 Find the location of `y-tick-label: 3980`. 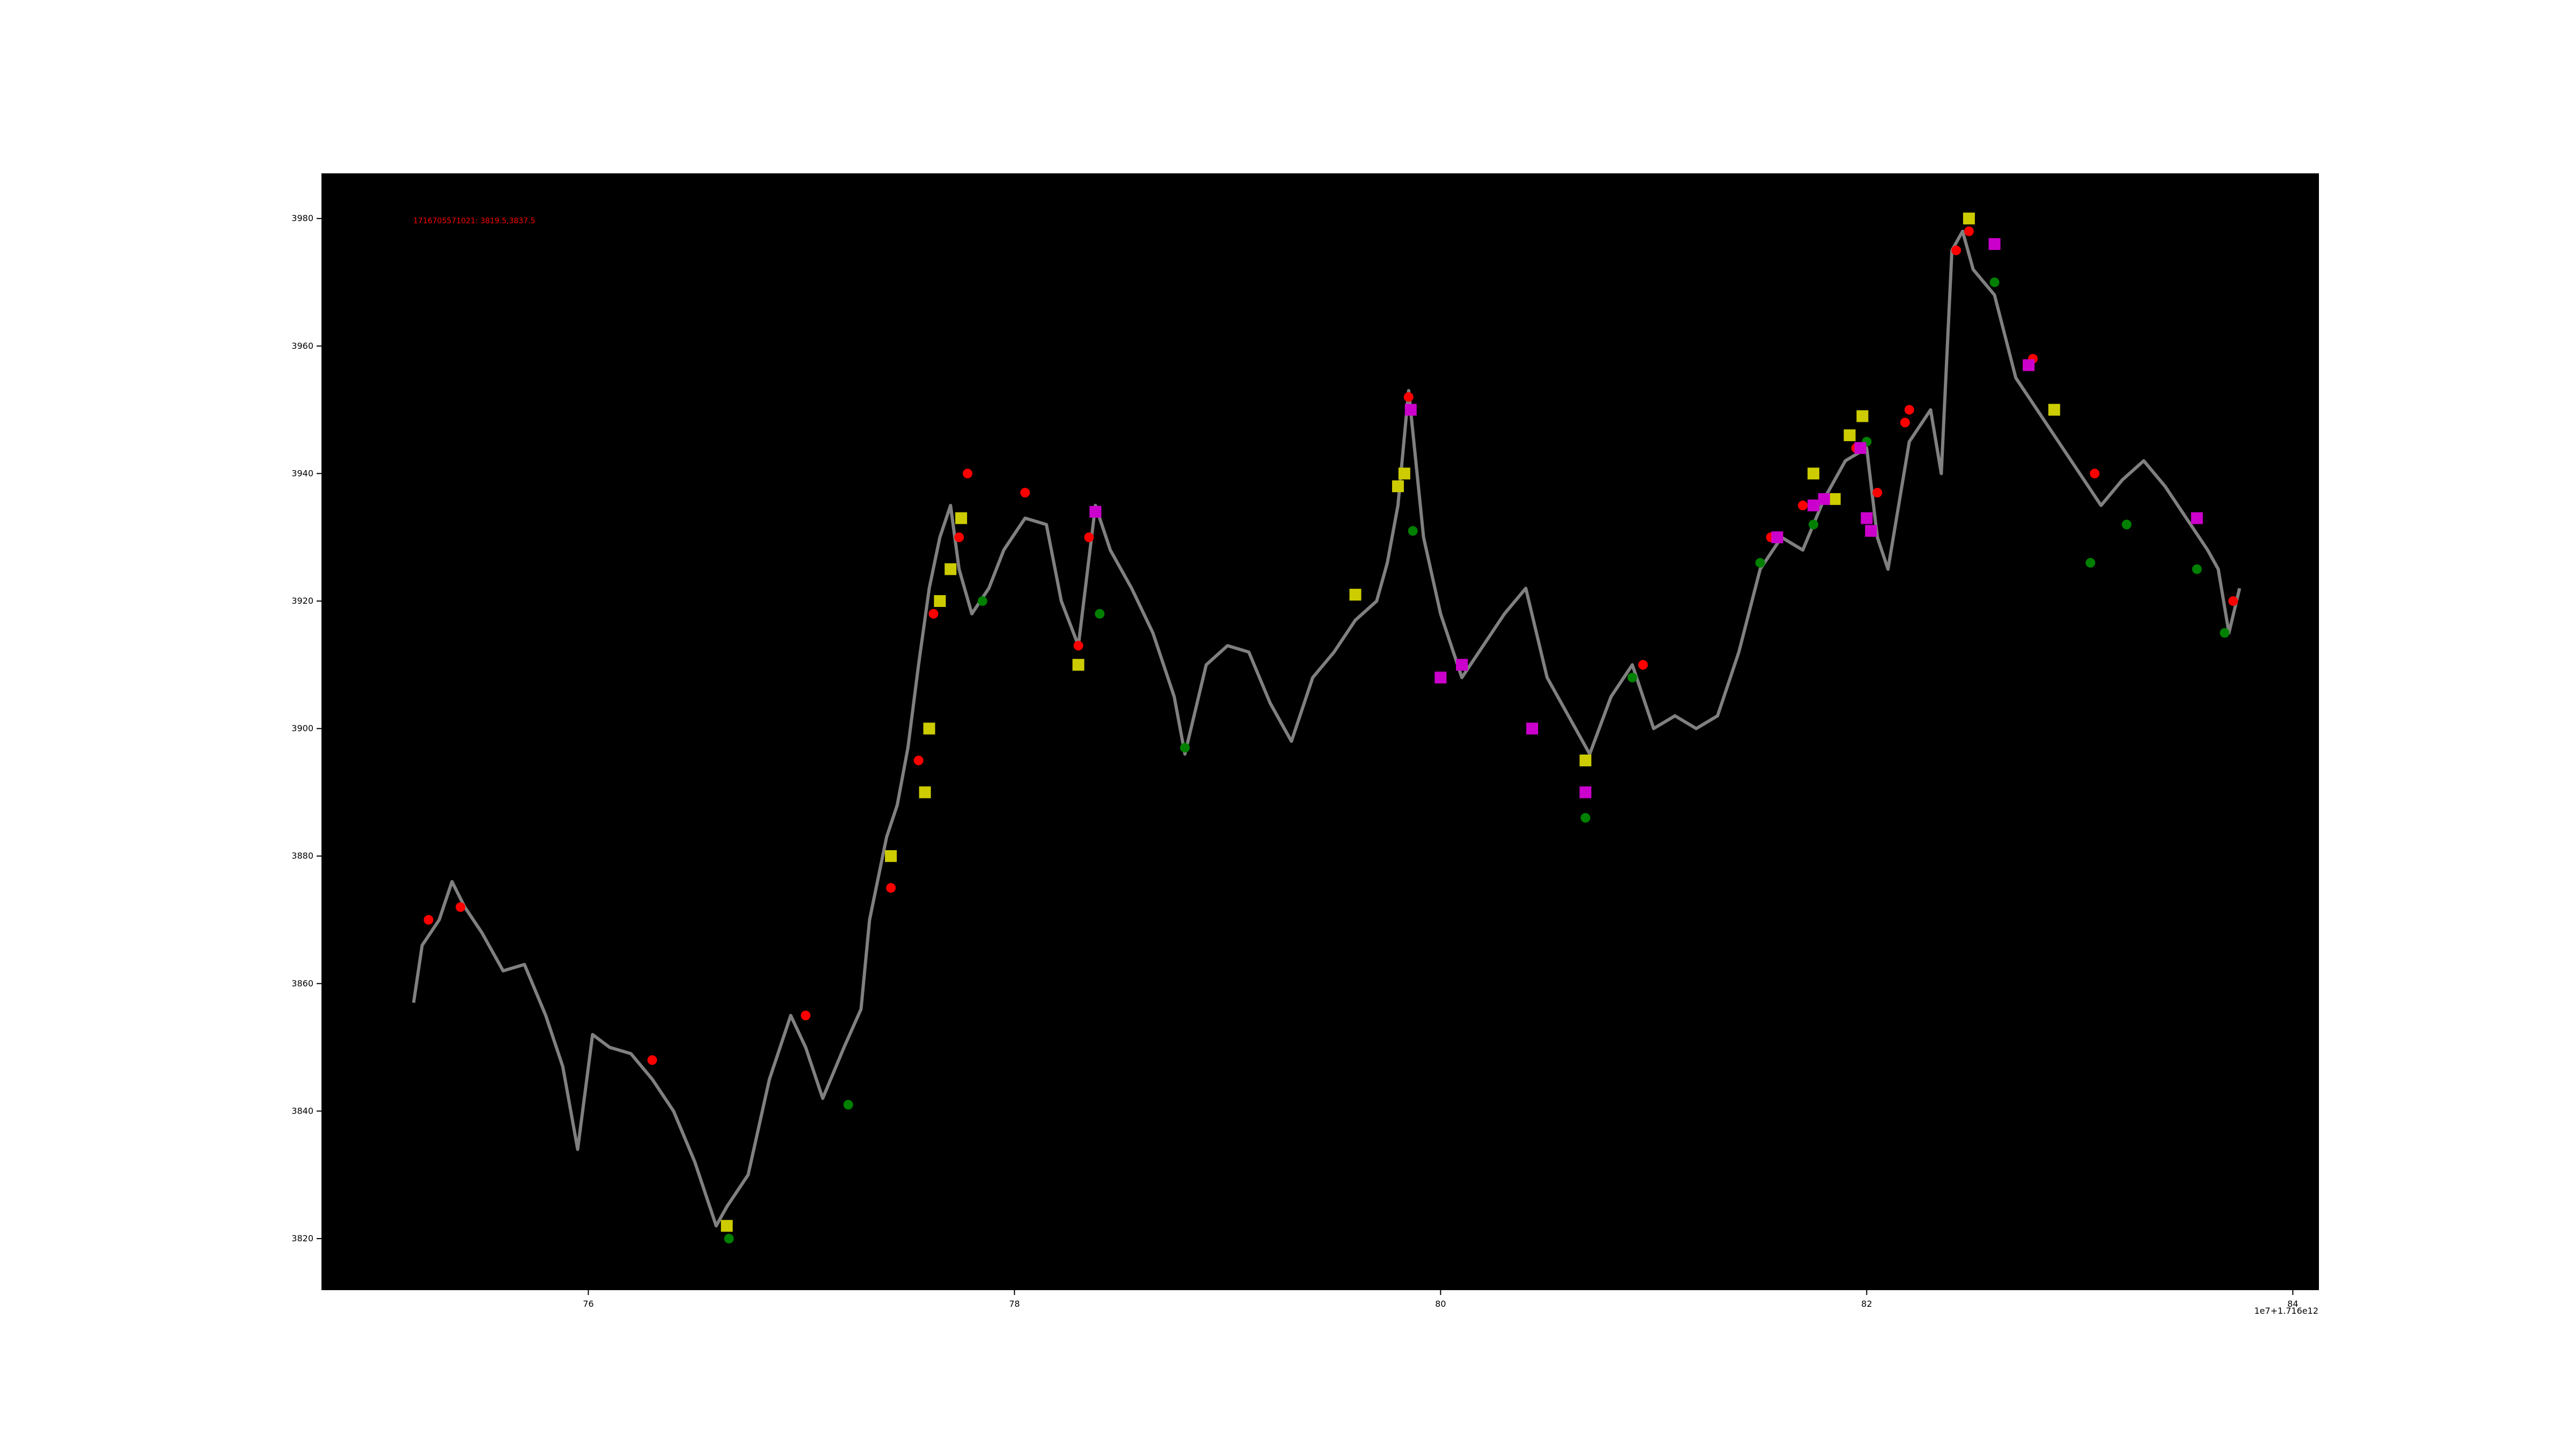

y-tick-label: 3980 is located at coordinates (302, 218).